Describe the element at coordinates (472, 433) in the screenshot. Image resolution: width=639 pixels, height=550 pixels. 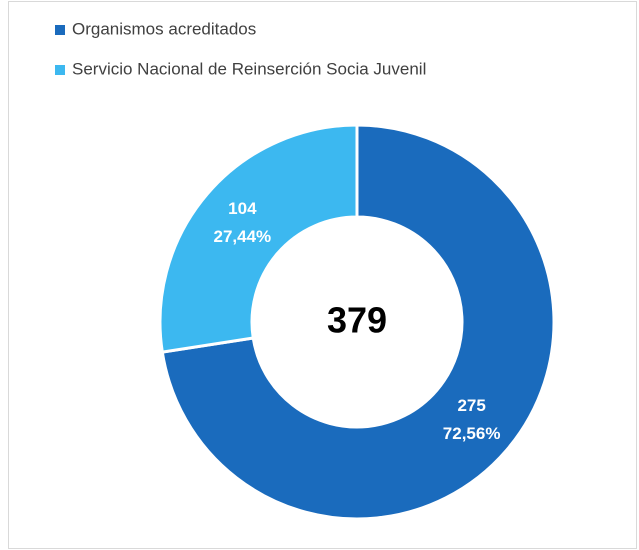
I see `percent-label: 72,56%` at that location.